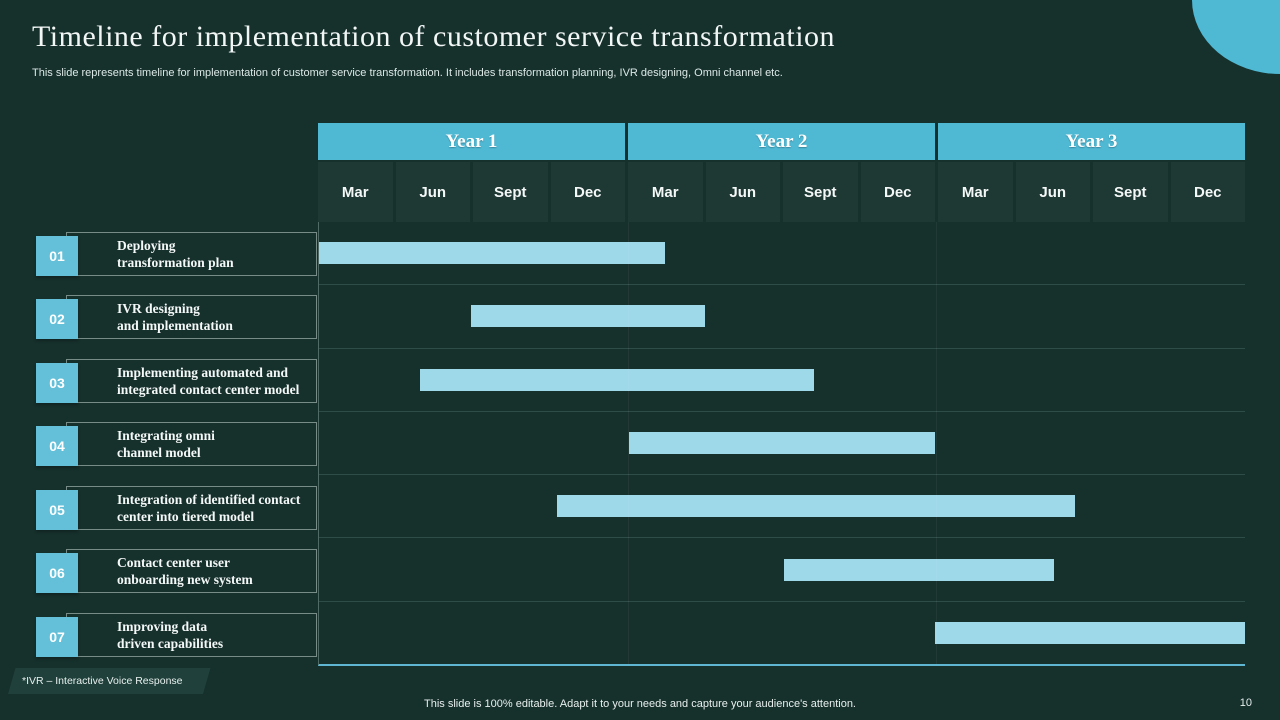 Image resolution: width=1280 pixels, height=720 pixels. I want to click on month-cell-sept-y2: Sept, so click(820, 192).